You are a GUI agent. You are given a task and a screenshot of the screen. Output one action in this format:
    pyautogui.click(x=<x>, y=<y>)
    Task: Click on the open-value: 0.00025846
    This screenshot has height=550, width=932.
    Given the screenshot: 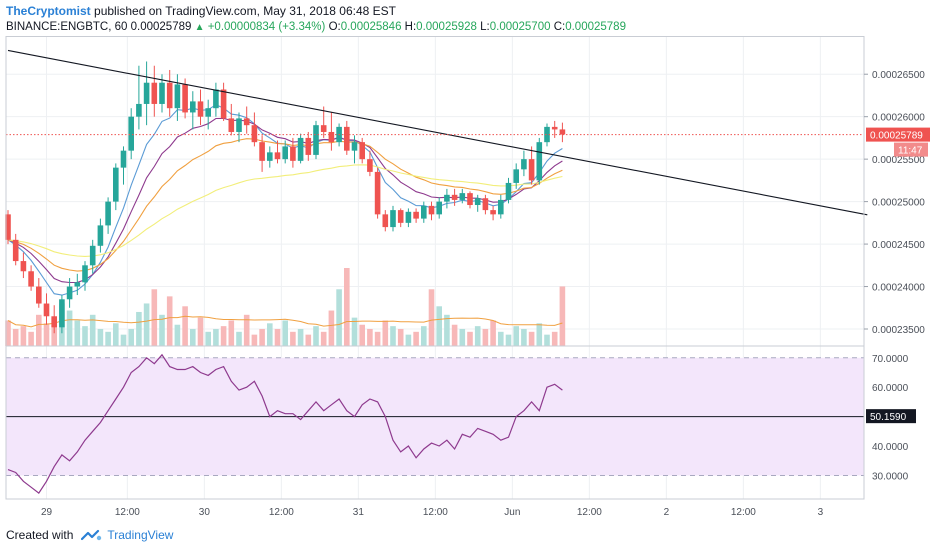 What is the action you would take?
    pyautogui.click(x=371, y=27)
    